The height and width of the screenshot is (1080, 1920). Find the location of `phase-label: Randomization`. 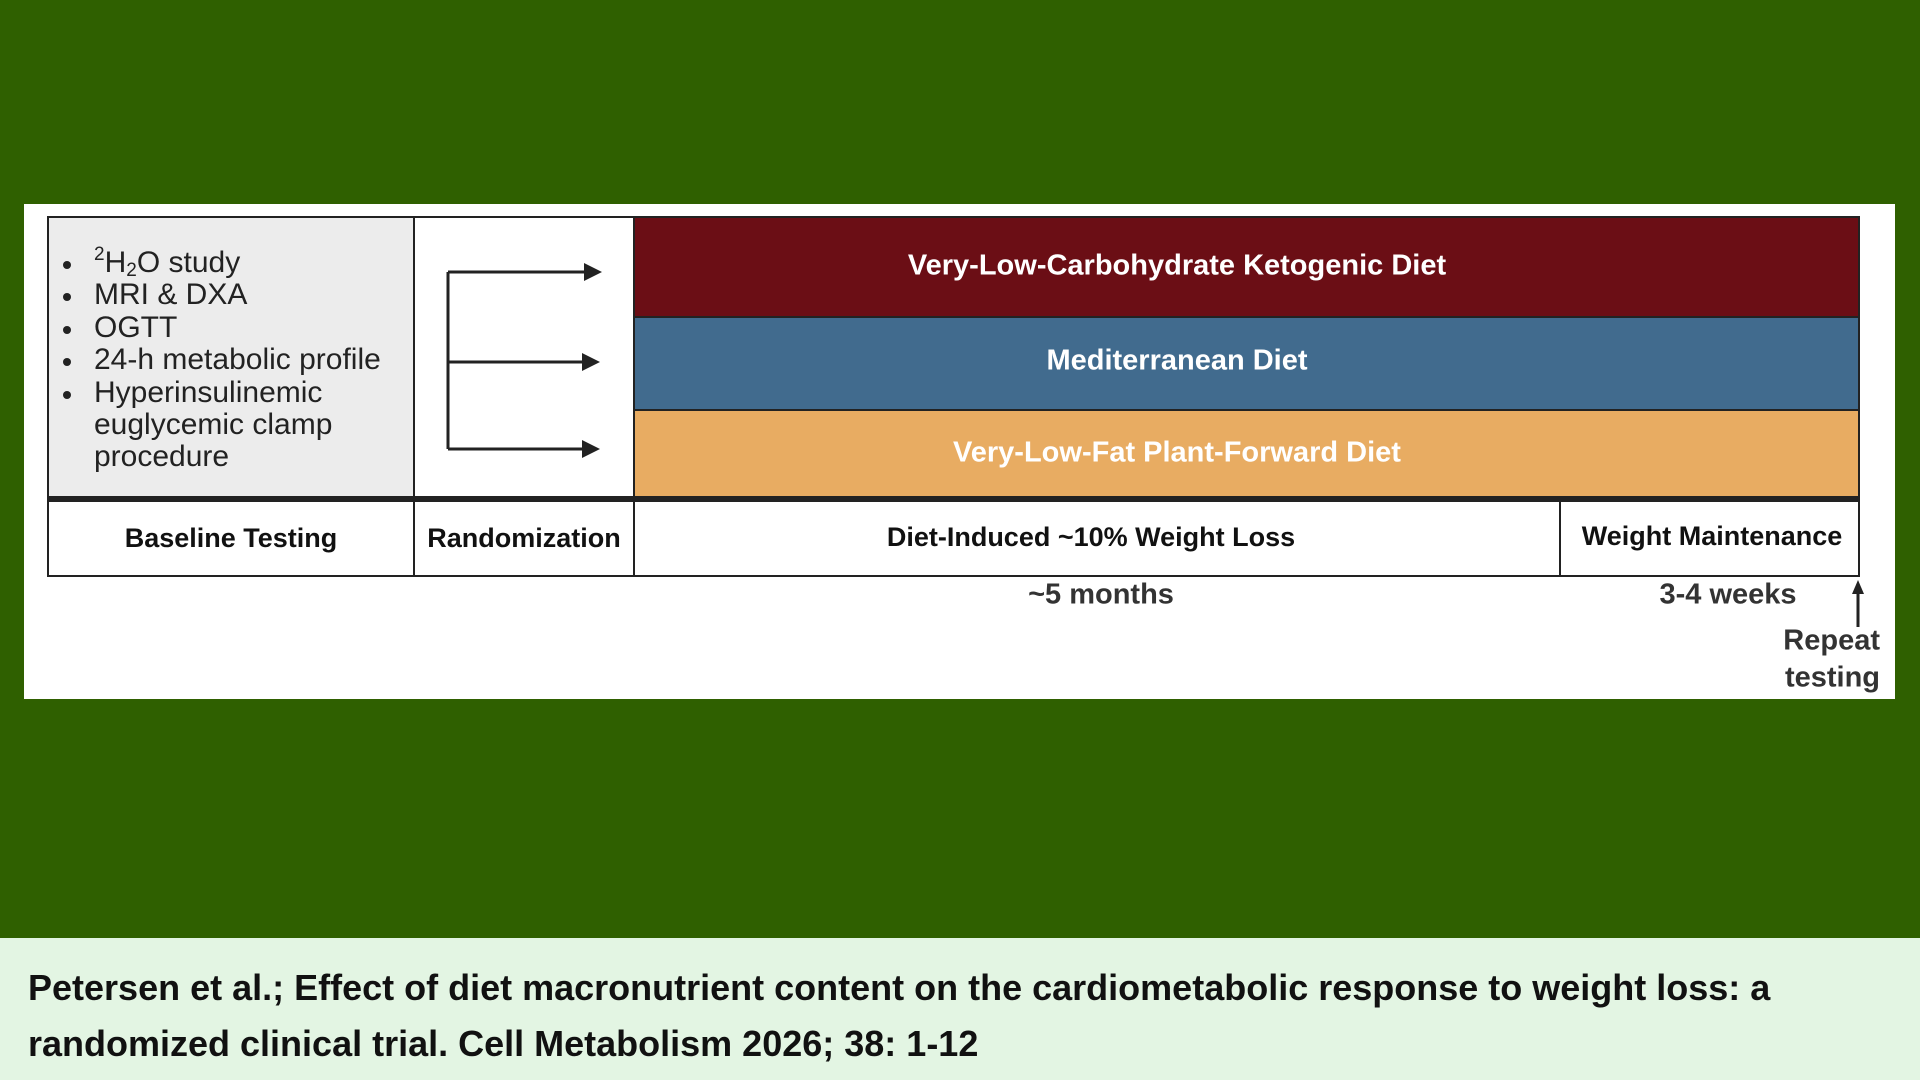

phase-label: Randomization is located at coordinates (524, 538).